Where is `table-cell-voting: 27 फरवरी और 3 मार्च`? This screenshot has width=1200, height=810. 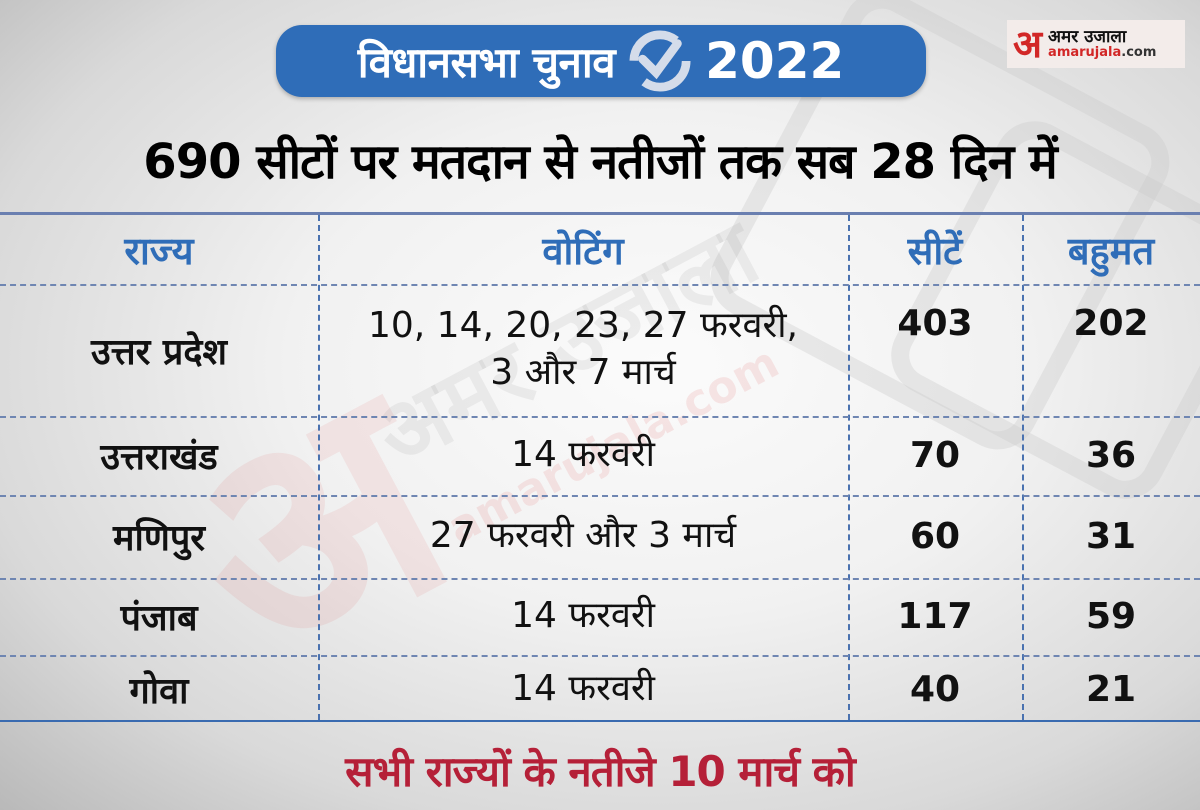
table-cell-voting: 27 फरवरी और 3 मार्च is located at coordinates (583, 536).